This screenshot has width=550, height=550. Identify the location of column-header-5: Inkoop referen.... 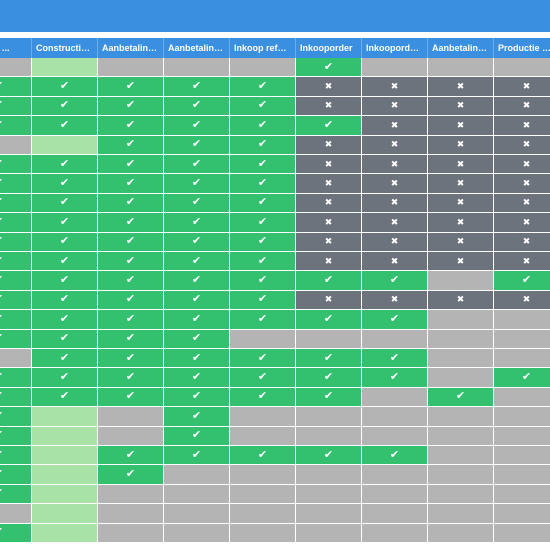
(263, 48).